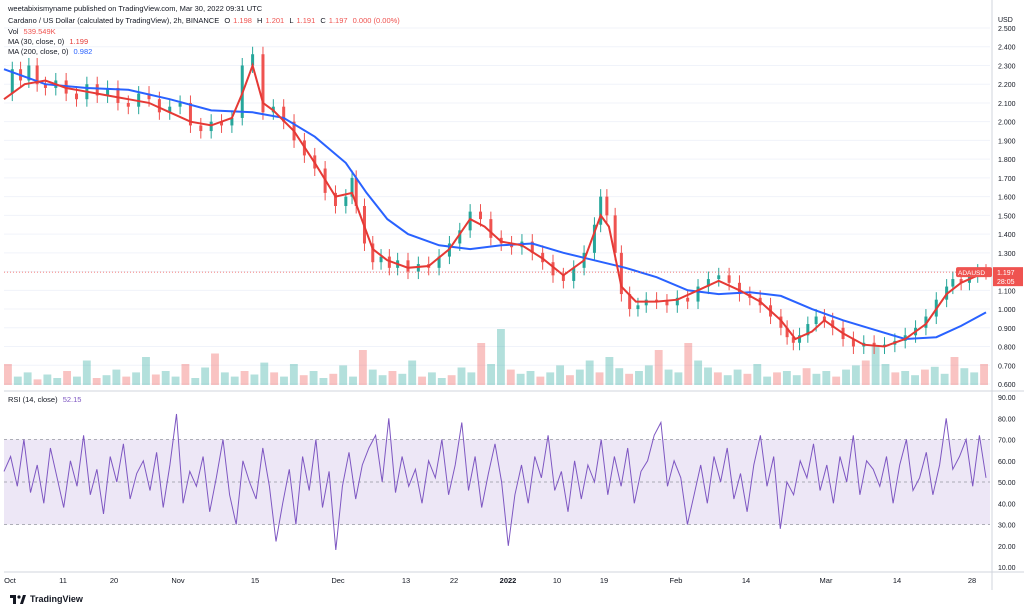 The width and height of the screenshot is (1024, 609). What do you see at coordinates (1007, 141) in the screenshot?
I see `price-tick-label: 1.900` at bounding box center [1007, 141].